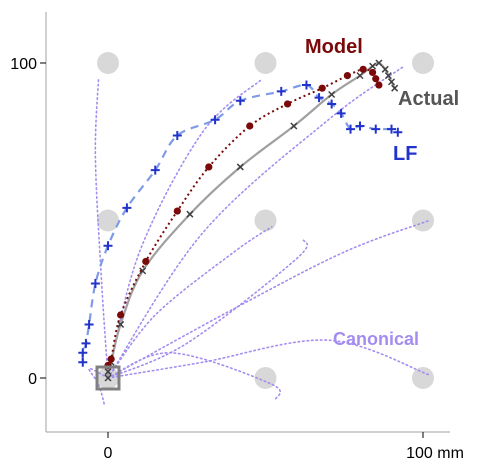 The height and width of the screenshot is (468, 483). What do you see at coordinates (428, 99) in the screenshot?
I see `label-actual: Actual` at bounding box center [428, 99].